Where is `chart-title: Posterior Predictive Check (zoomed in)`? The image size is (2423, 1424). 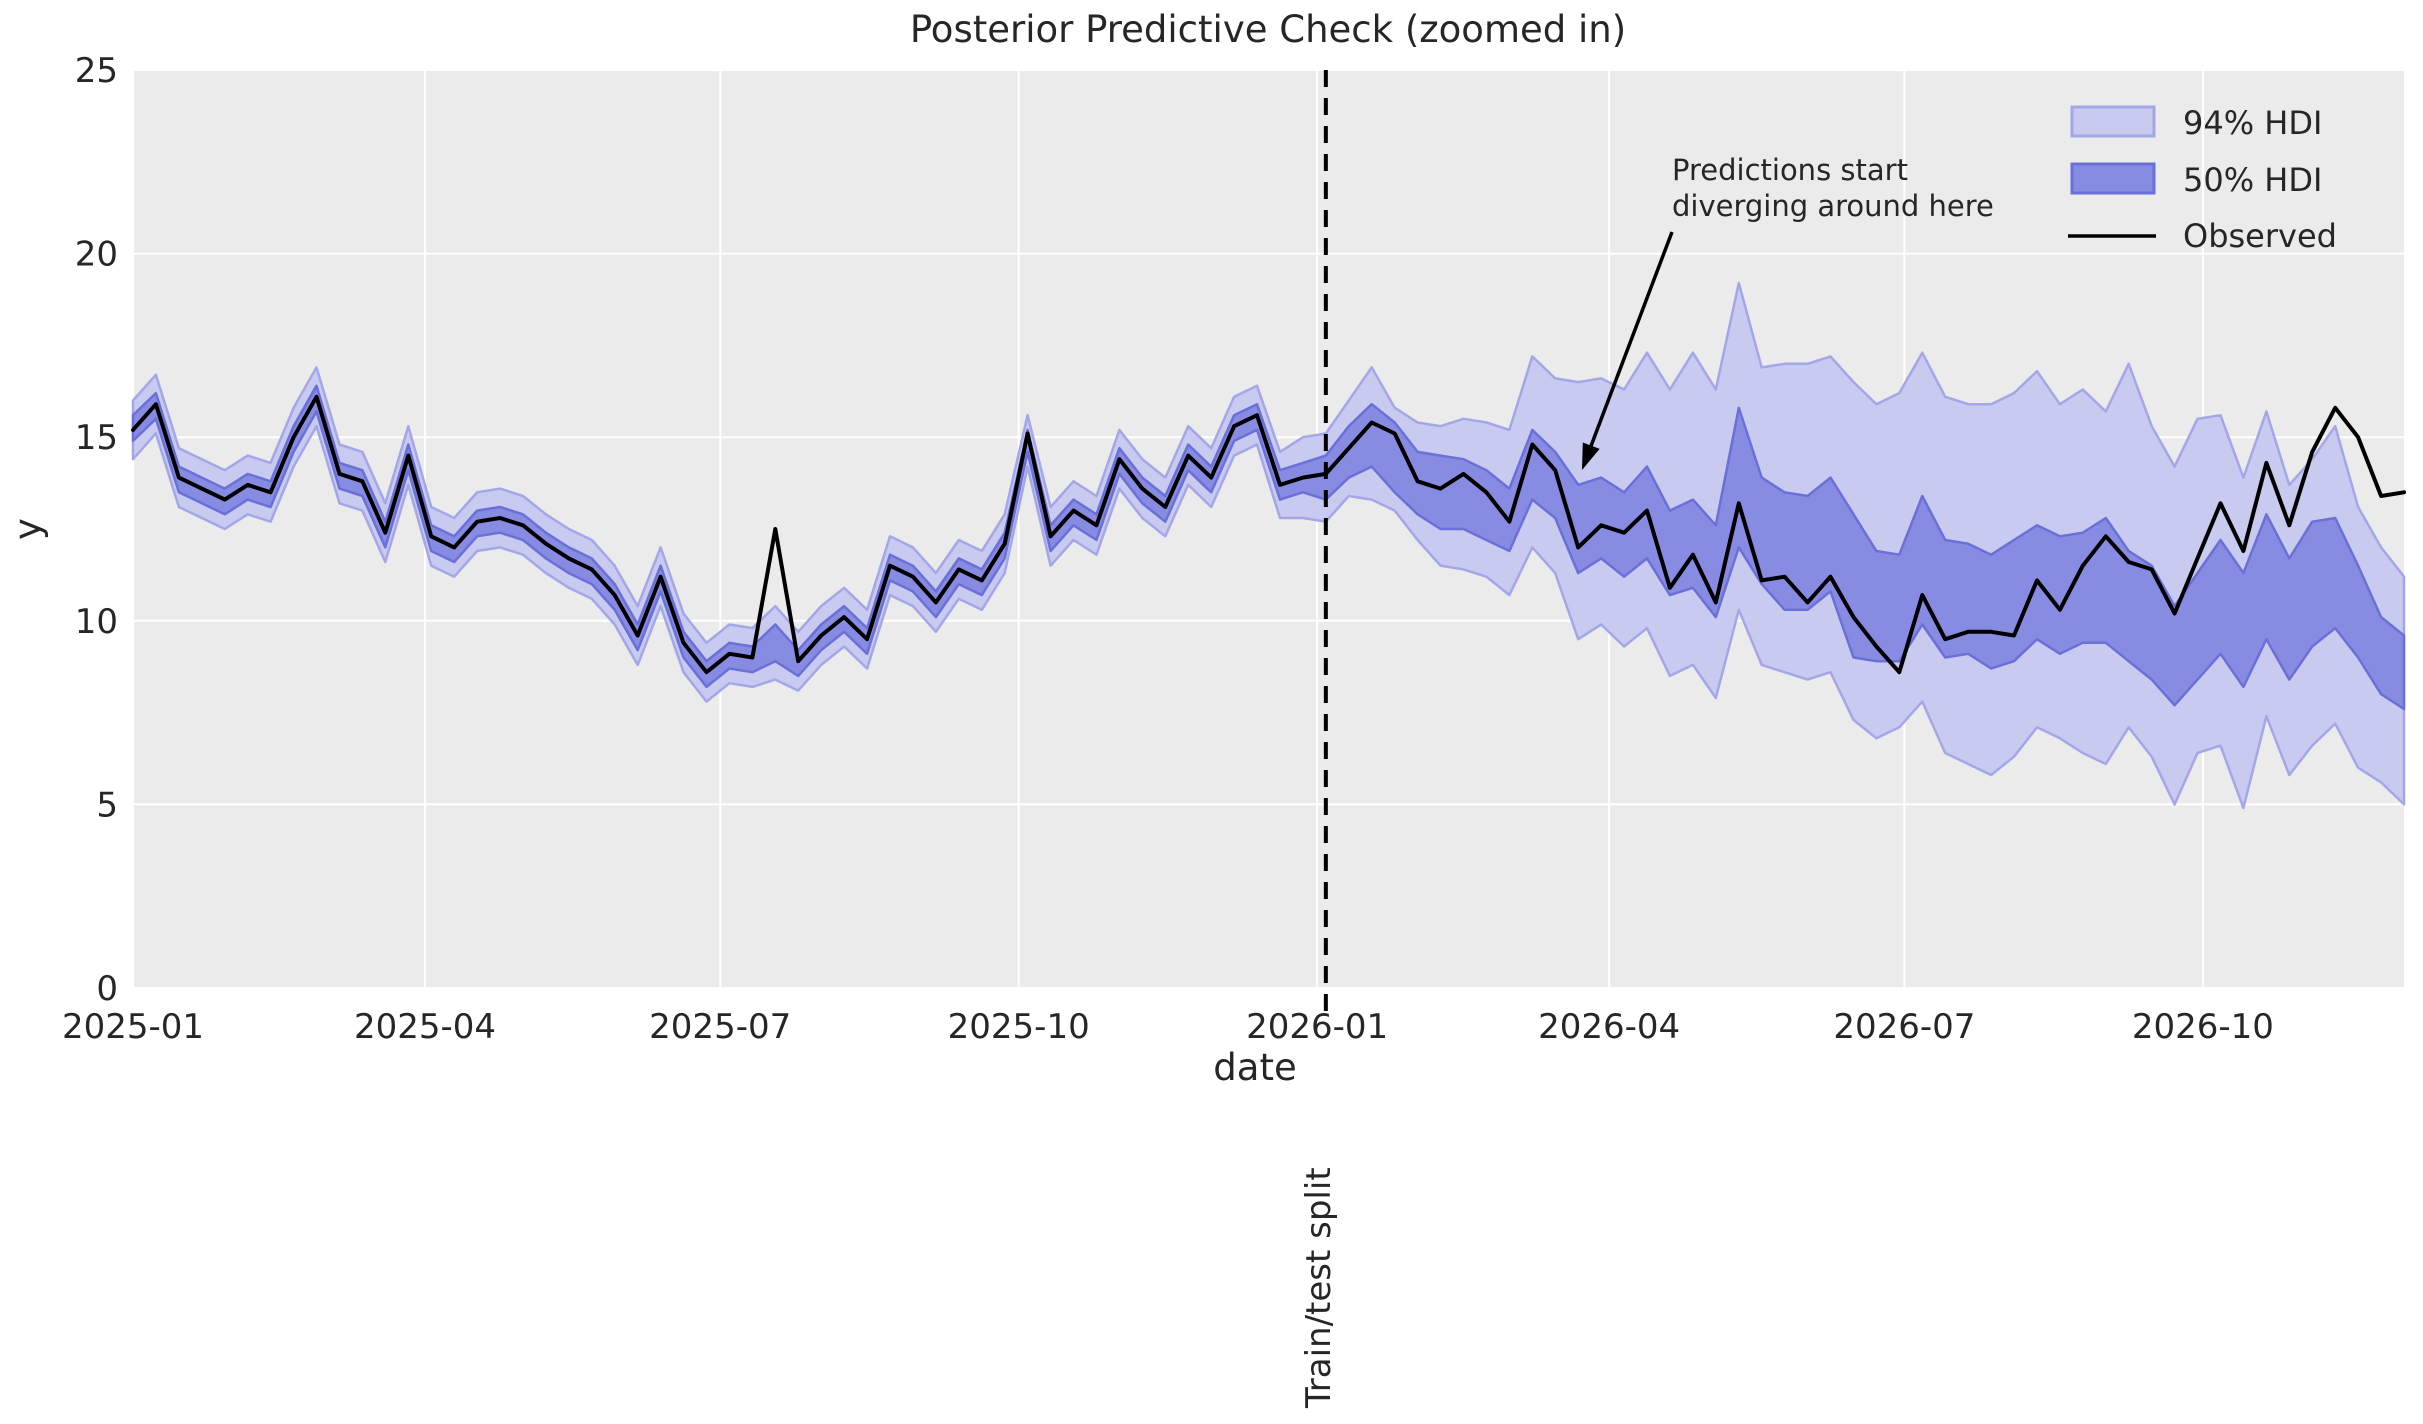
chart-title: Posterior Predictive Check (zoomed in) is located at coordinates (1268, 29).